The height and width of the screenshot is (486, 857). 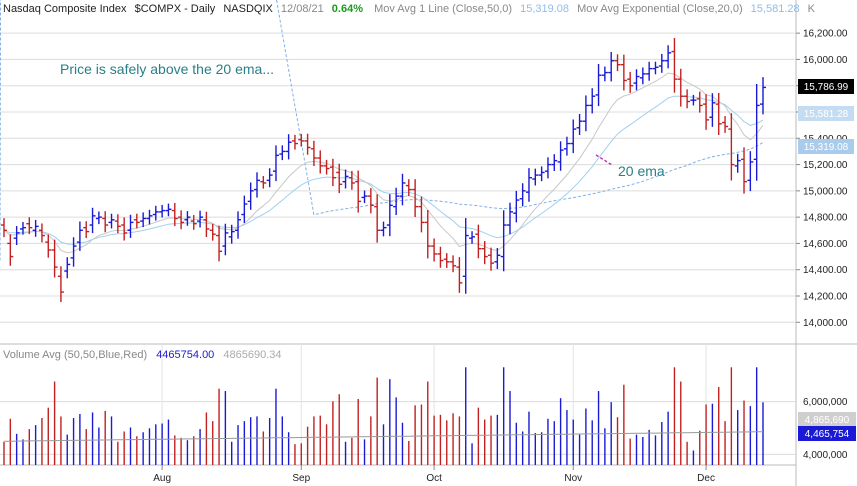 What do you see at coordinates (825, 297) in the screenshot?
I see `price-tick-label: 14,200.00` at bounding box center [825, 297].